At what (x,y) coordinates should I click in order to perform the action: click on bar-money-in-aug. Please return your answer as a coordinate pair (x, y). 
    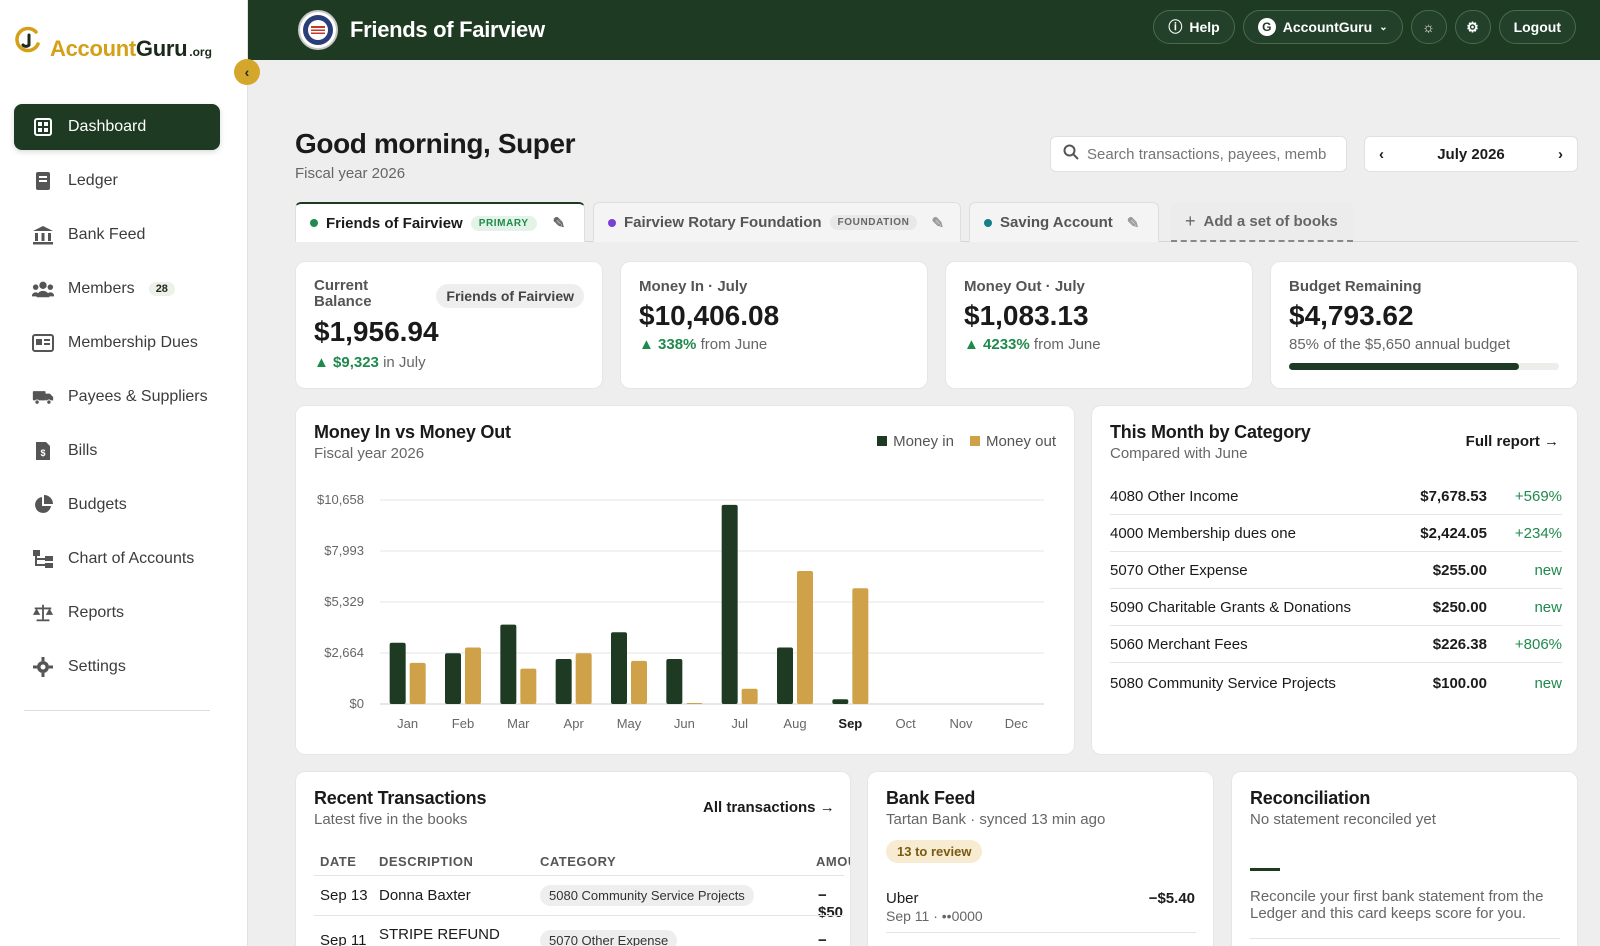
    Looking at the image, I should click on (785, 675).